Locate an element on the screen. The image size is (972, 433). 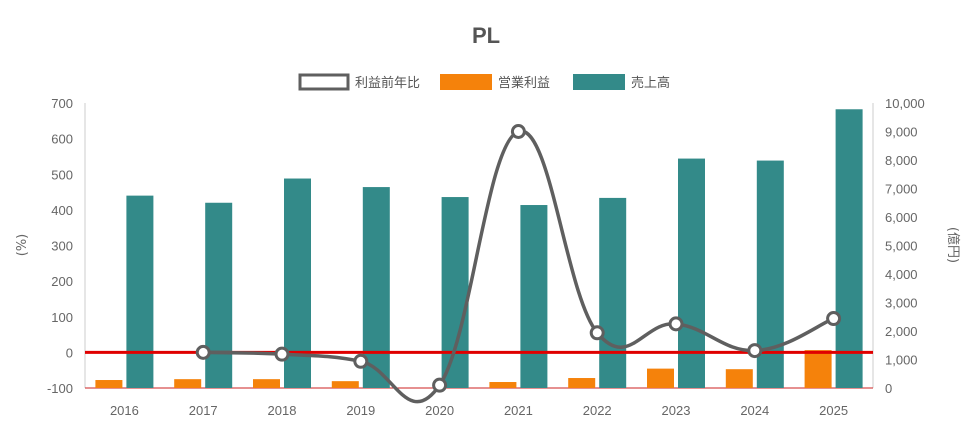
y-axis-left-label: (%) is located at coordinates (22, 245).